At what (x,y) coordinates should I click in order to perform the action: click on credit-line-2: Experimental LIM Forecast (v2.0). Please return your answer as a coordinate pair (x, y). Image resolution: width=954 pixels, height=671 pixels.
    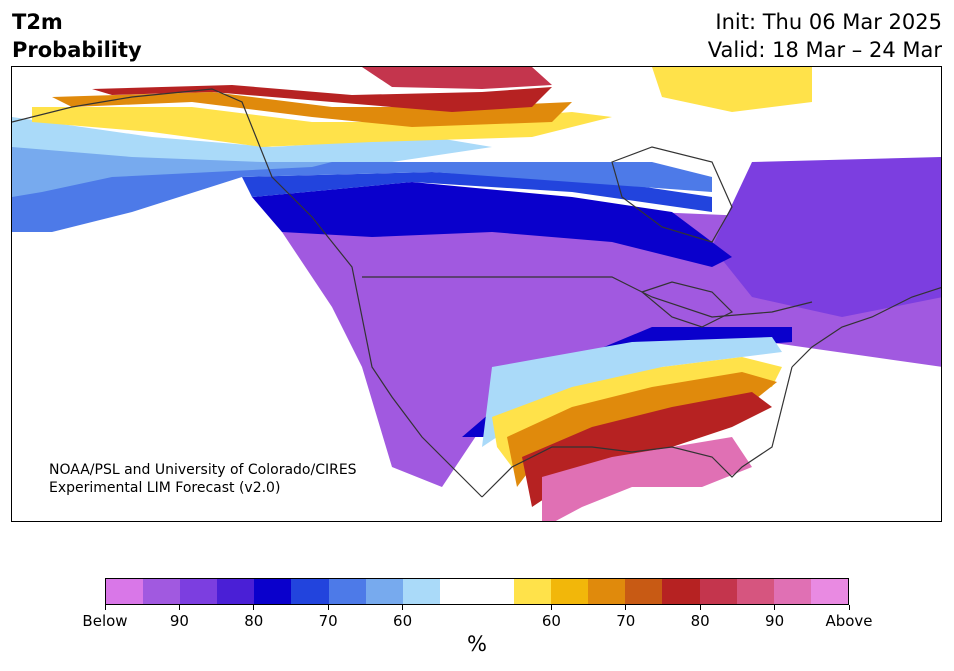
    Looking at the image, I should click on (165, 488).